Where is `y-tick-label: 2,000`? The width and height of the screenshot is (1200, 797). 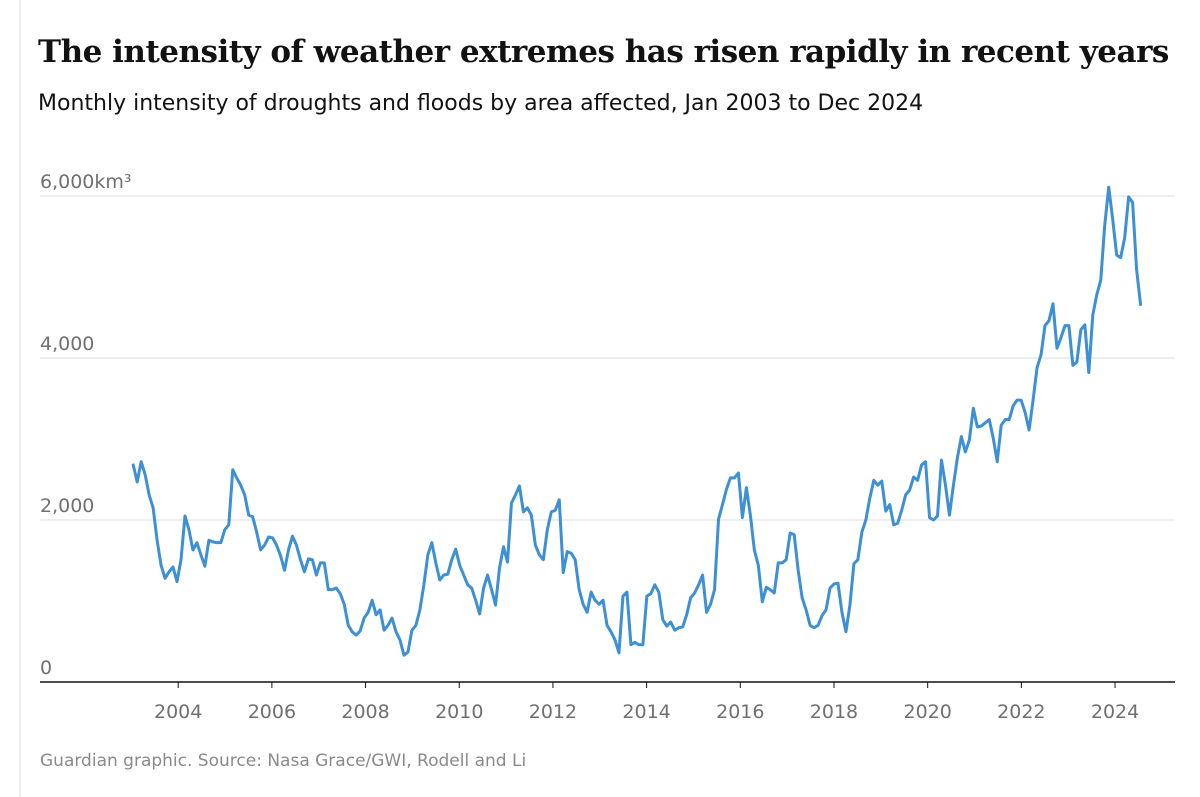 y-tick-label: 2,000 is located at coordinates (67, 506).